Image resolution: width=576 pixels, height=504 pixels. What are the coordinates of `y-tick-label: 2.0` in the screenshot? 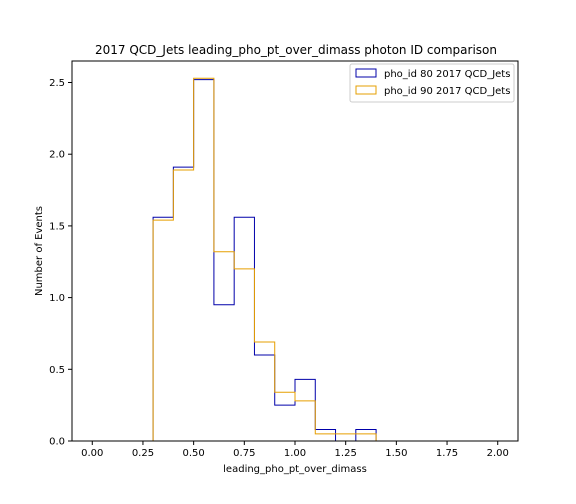 It's located at (57, 155).